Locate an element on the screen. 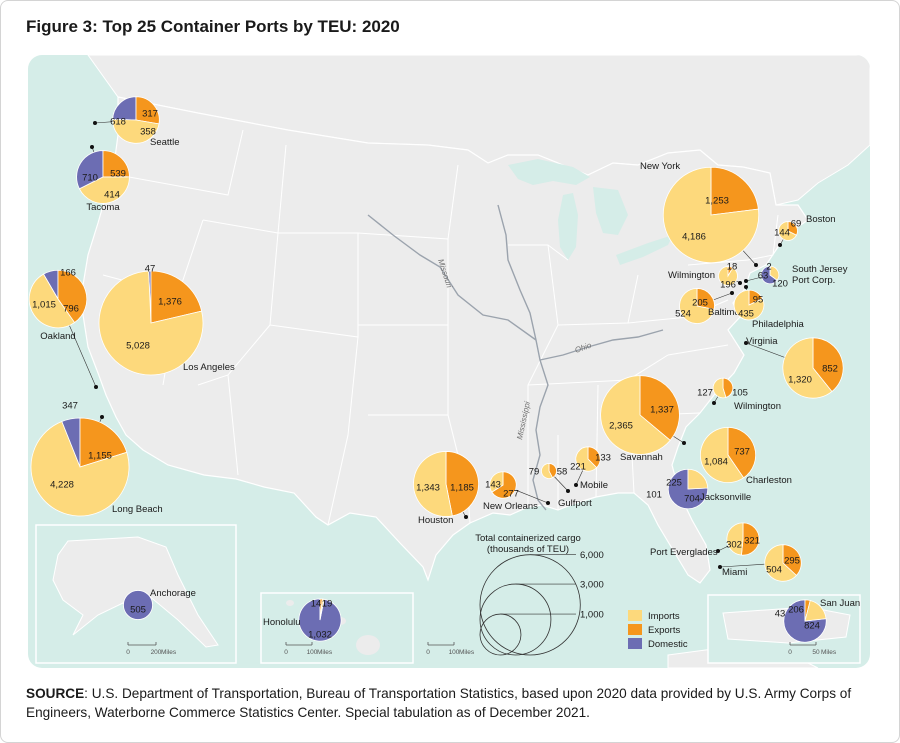 This screenshot has height=743, width=900. value-label-exports: 205 is located at coordinates (700, 303).